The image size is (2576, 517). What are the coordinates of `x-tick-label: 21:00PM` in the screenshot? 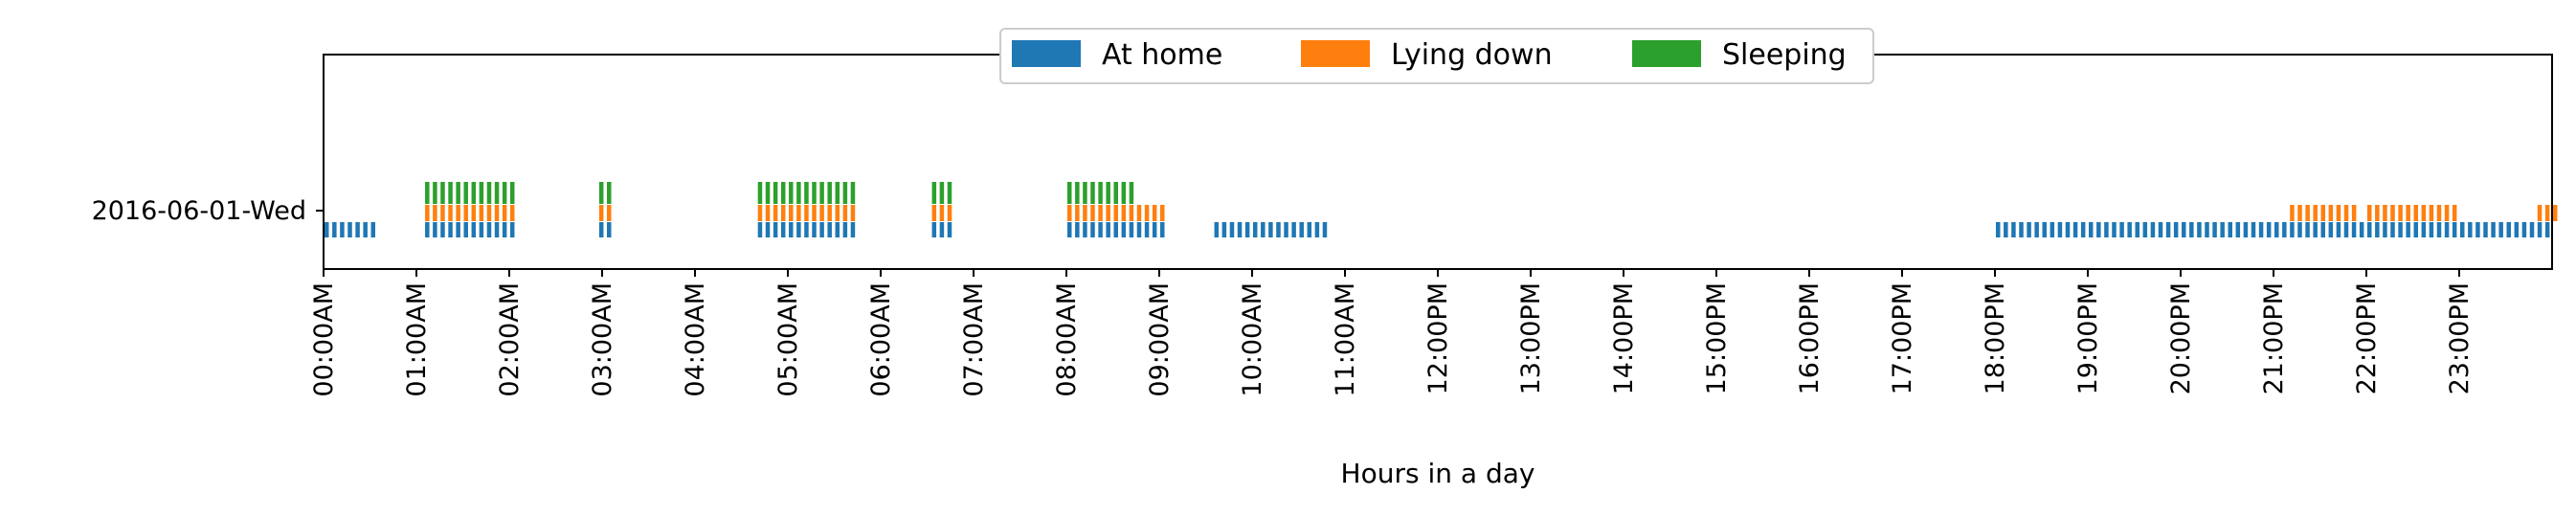 It's located at (2274, 338).